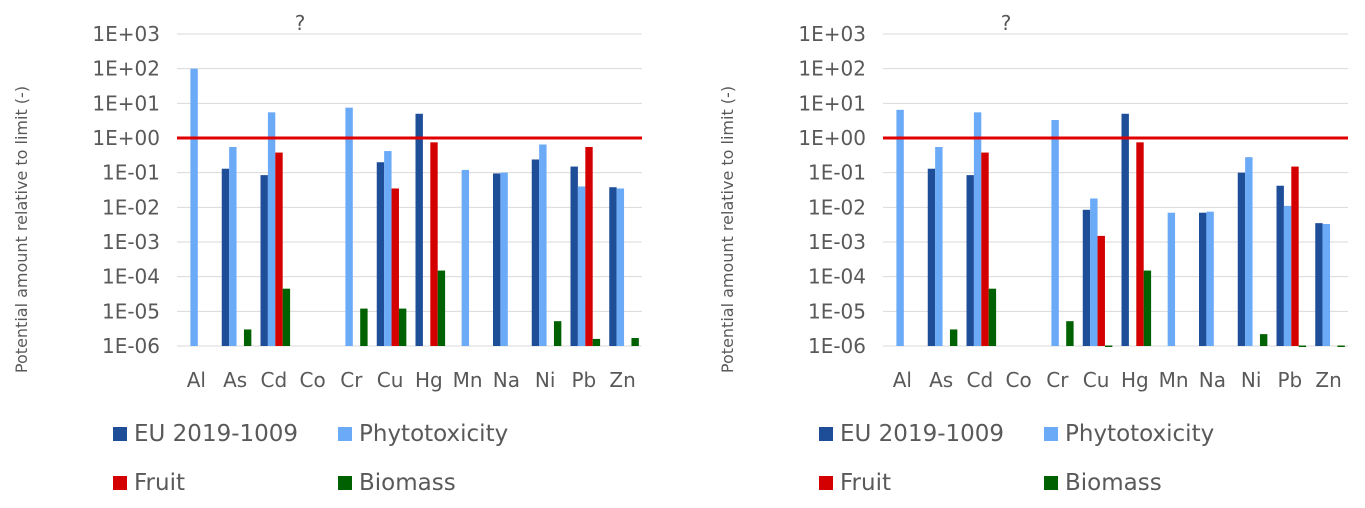  I want to click on legend-swatch-eu, so click(826, 434).